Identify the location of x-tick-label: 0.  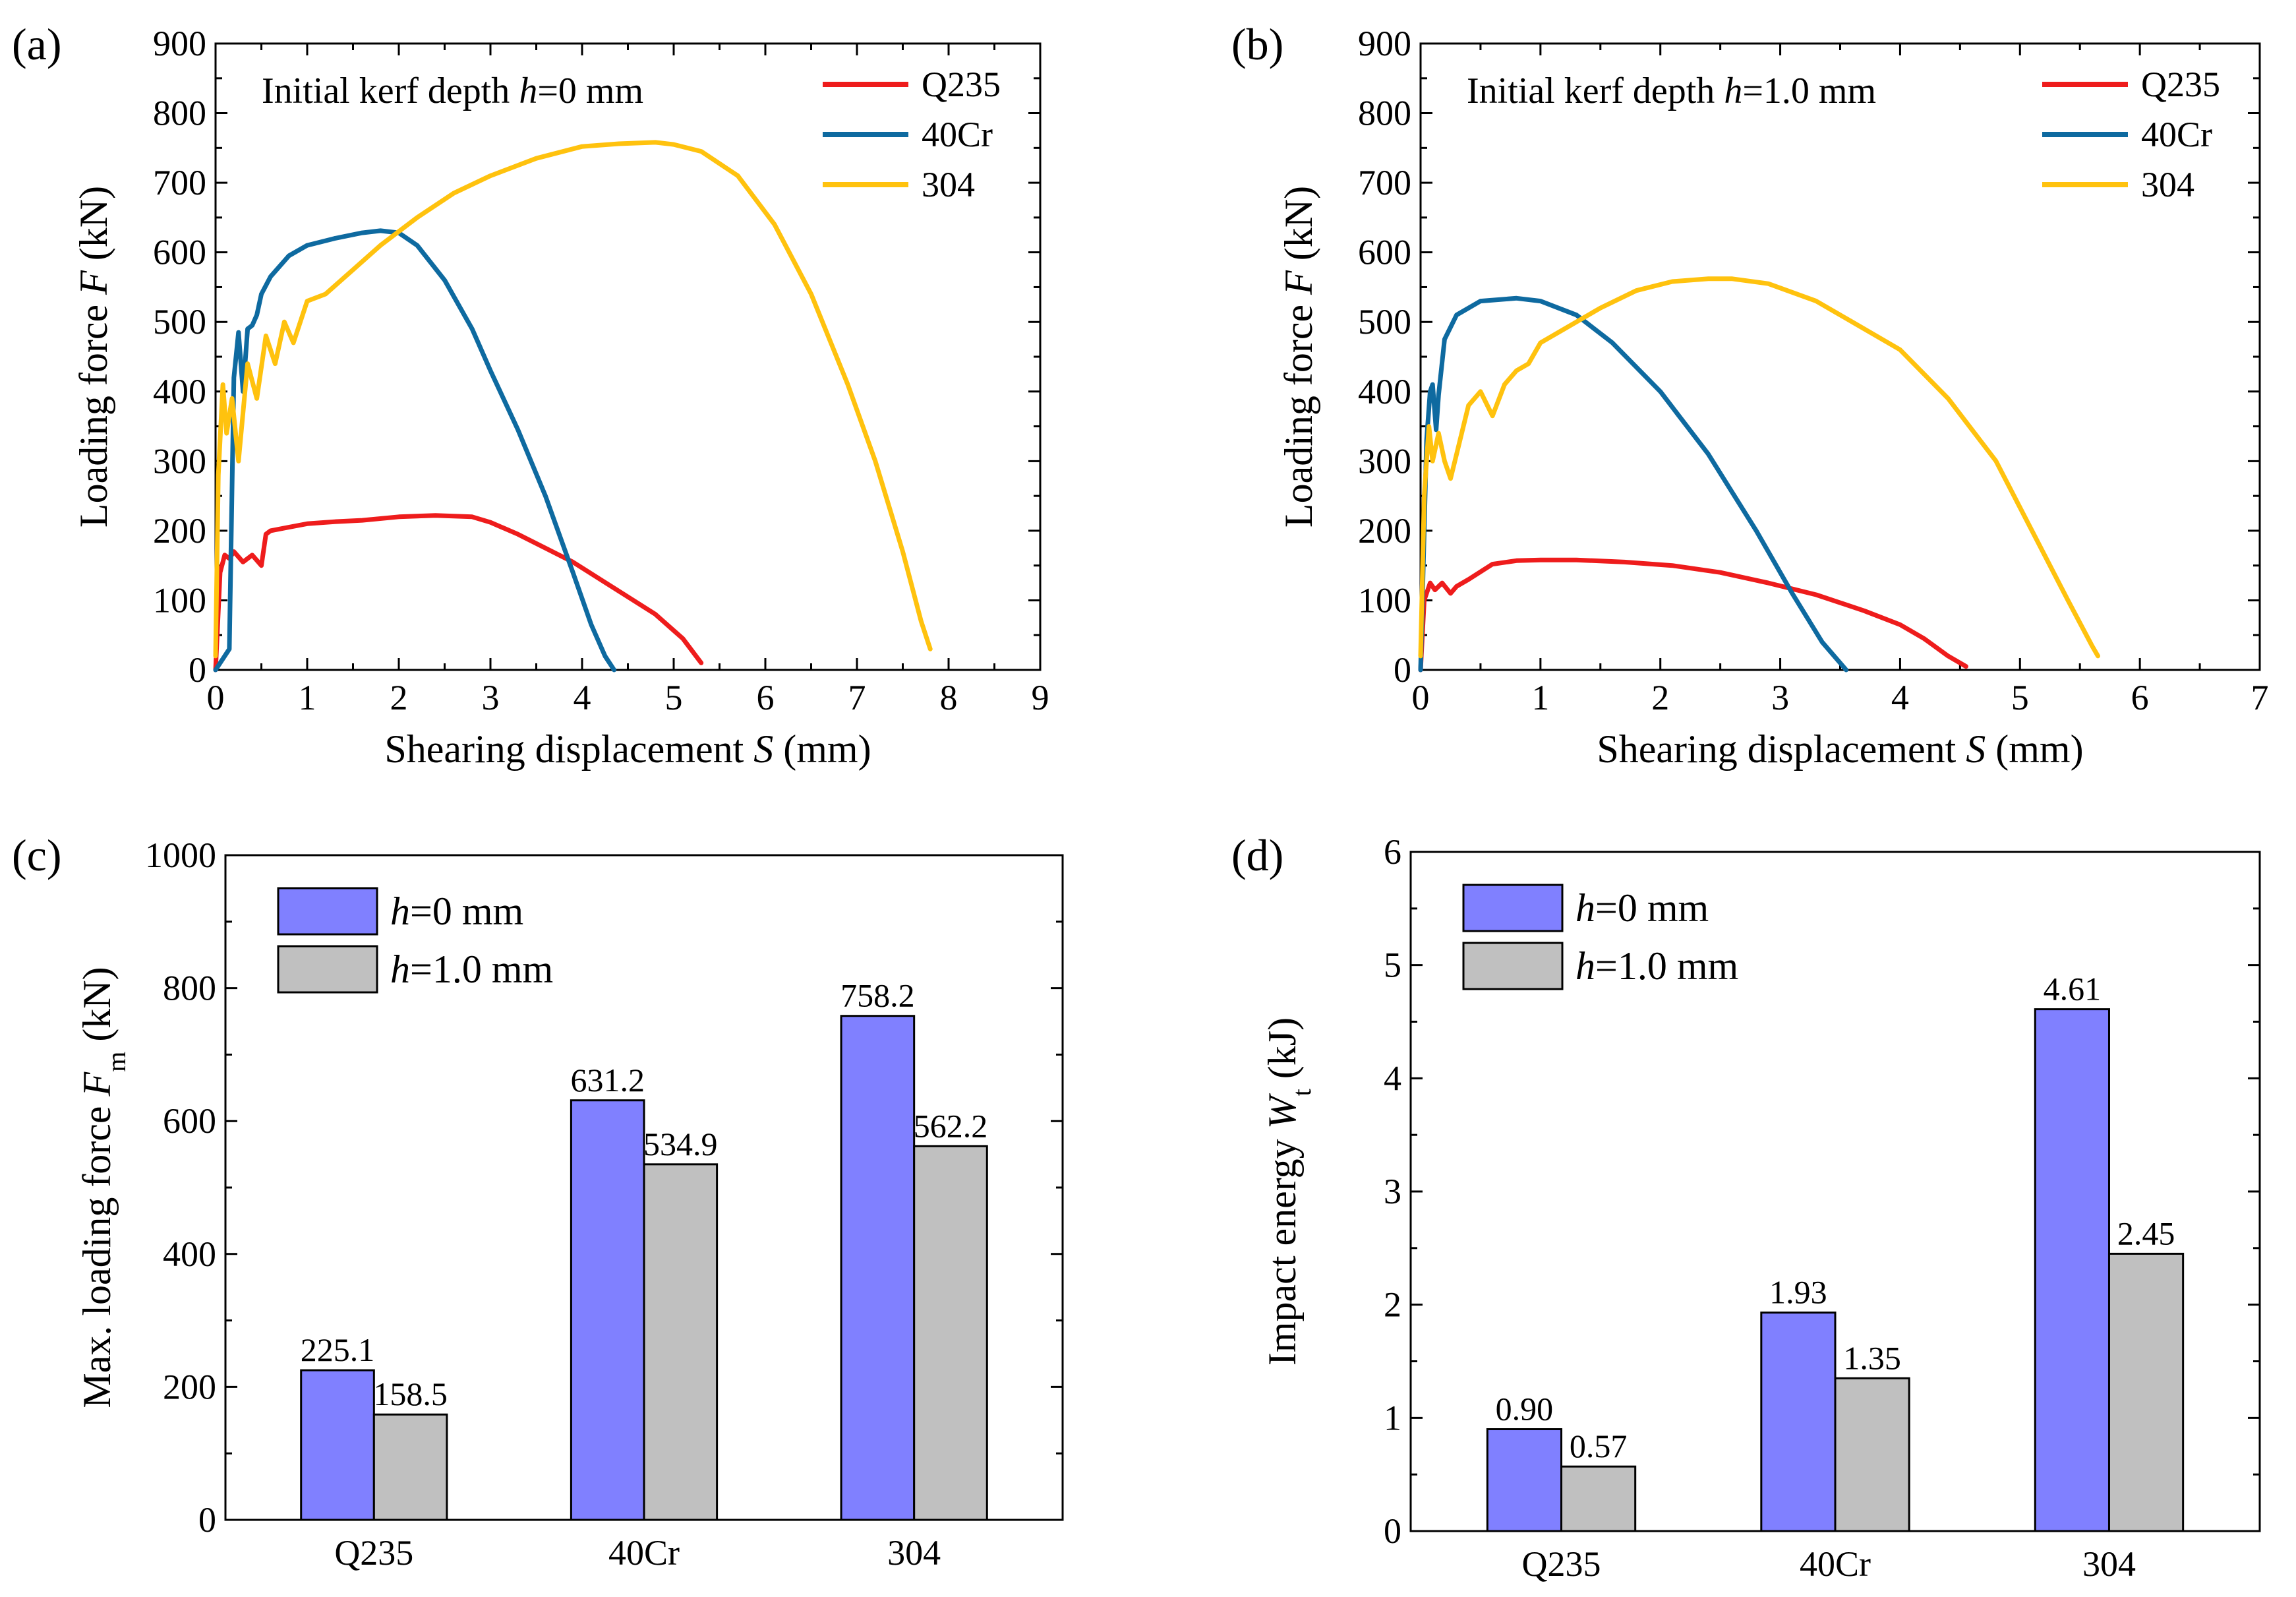
(1421, 697).